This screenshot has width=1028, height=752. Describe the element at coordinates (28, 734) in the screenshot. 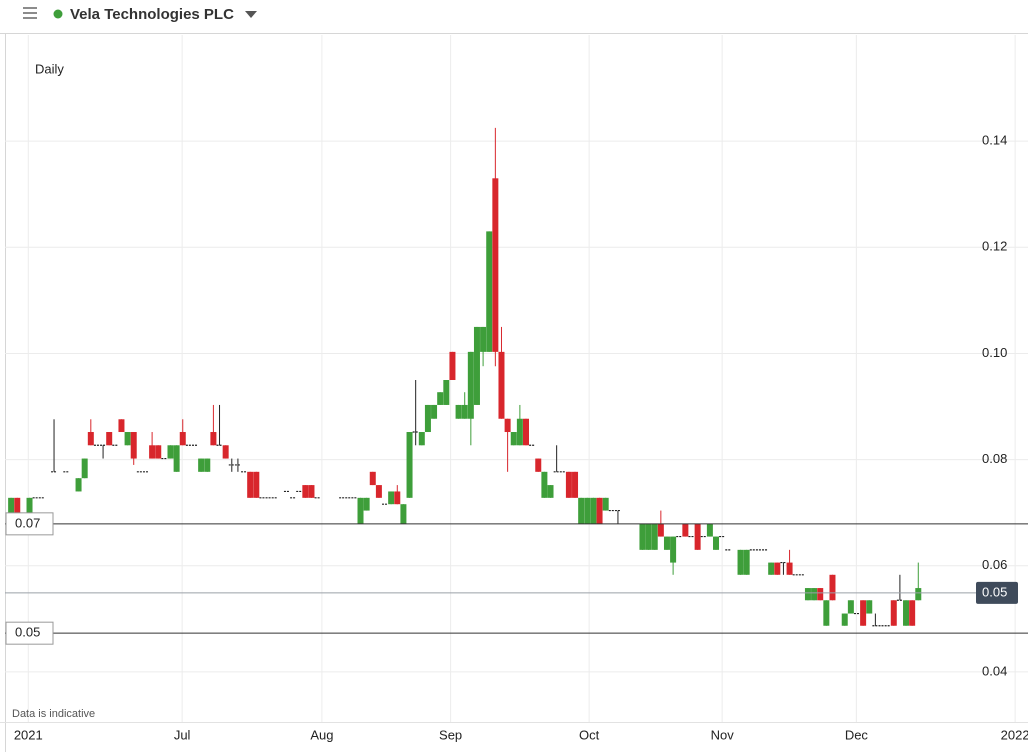

I see `x-tick-label: 2021` at that location.